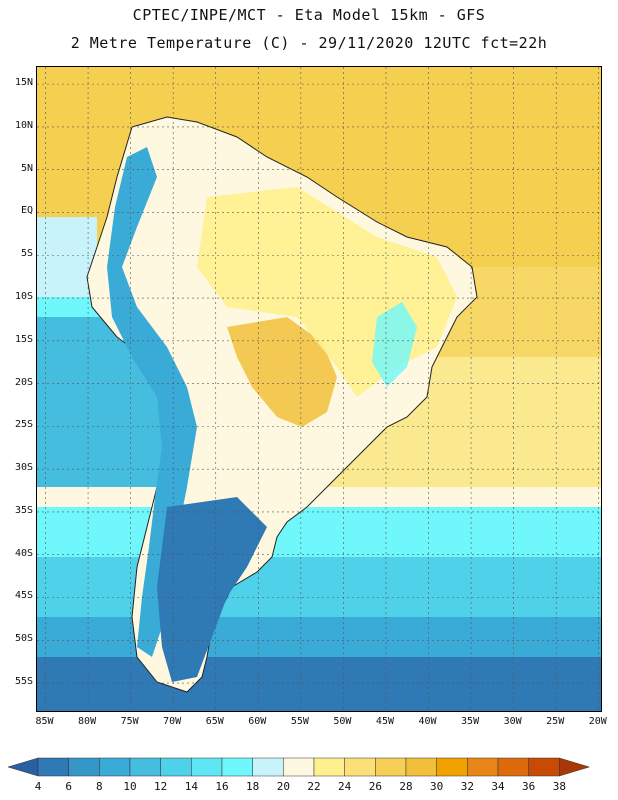 This screenshot has width=618, height=800. I want to click on legend-tick-label: 10, so click(130, 786).